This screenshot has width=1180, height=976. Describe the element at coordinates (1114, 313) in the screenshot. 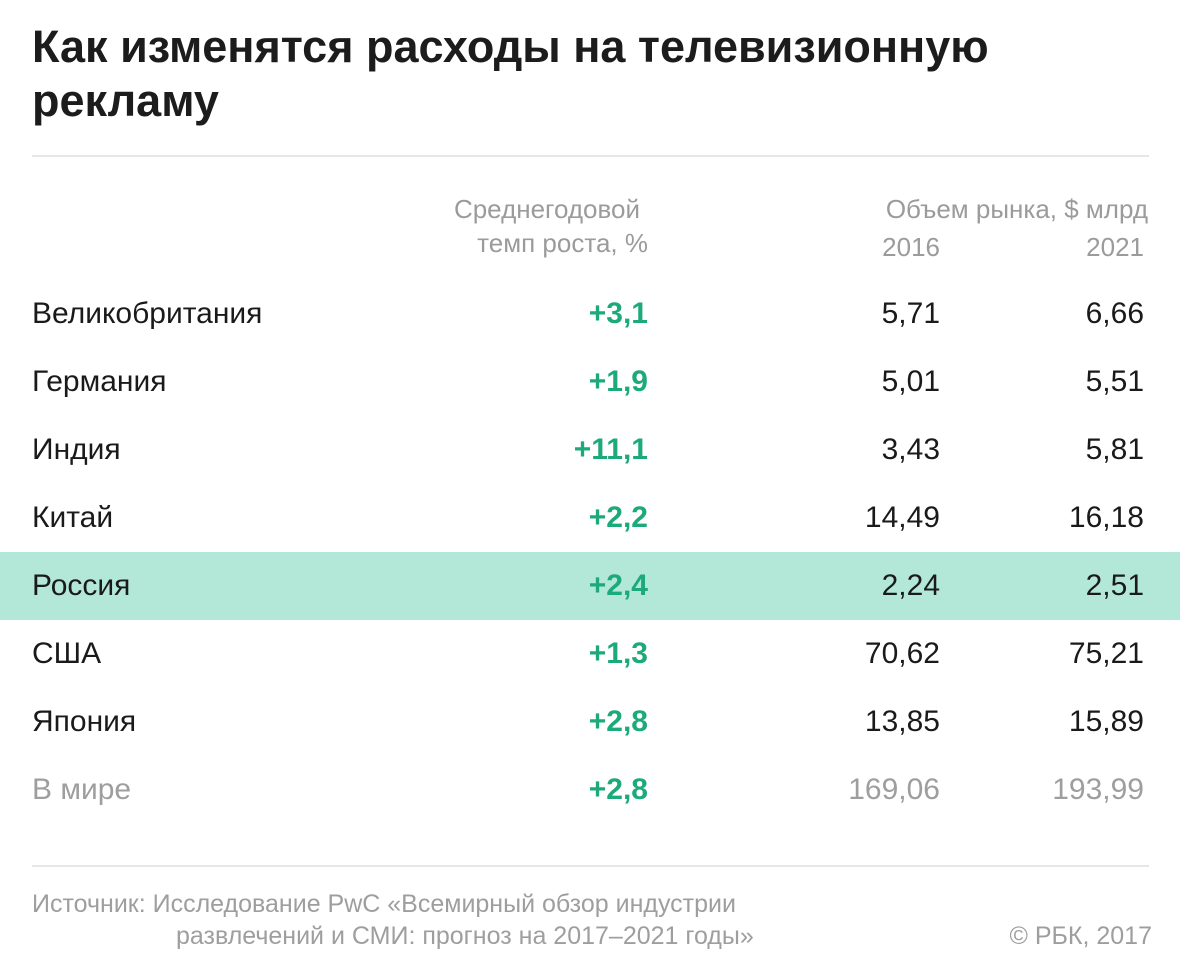

I see `market-2021-value: 6,66` at that location.